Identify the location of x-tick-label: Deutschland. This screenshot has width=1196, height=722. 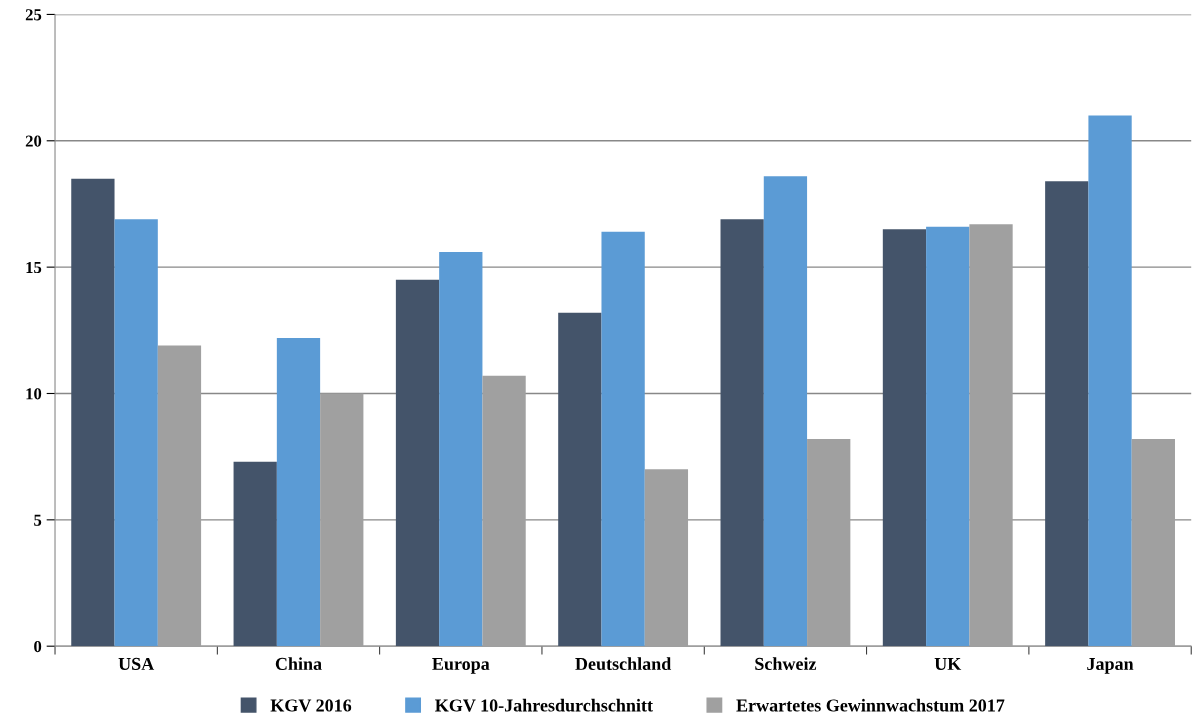
(623, 664).